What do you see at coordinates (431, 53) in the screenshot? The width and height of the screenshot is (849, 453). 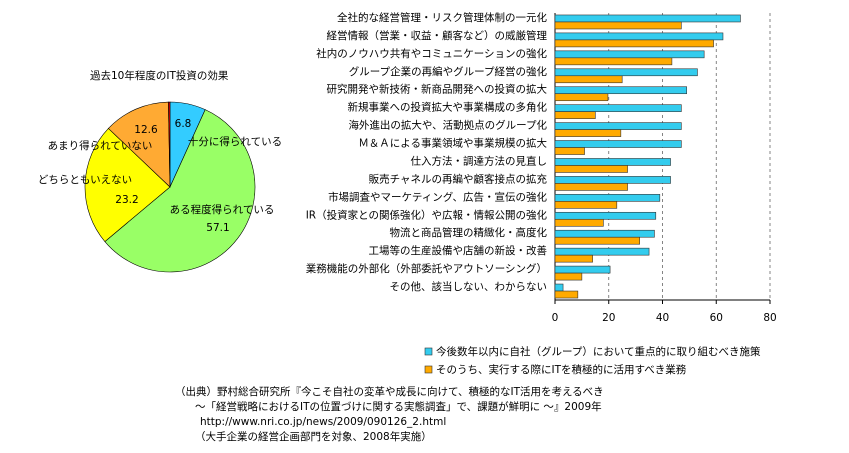 I see `y-tick-label: 社内のノウハウ共有やコミュニケーションの強化` at bounding box center [431, 53].